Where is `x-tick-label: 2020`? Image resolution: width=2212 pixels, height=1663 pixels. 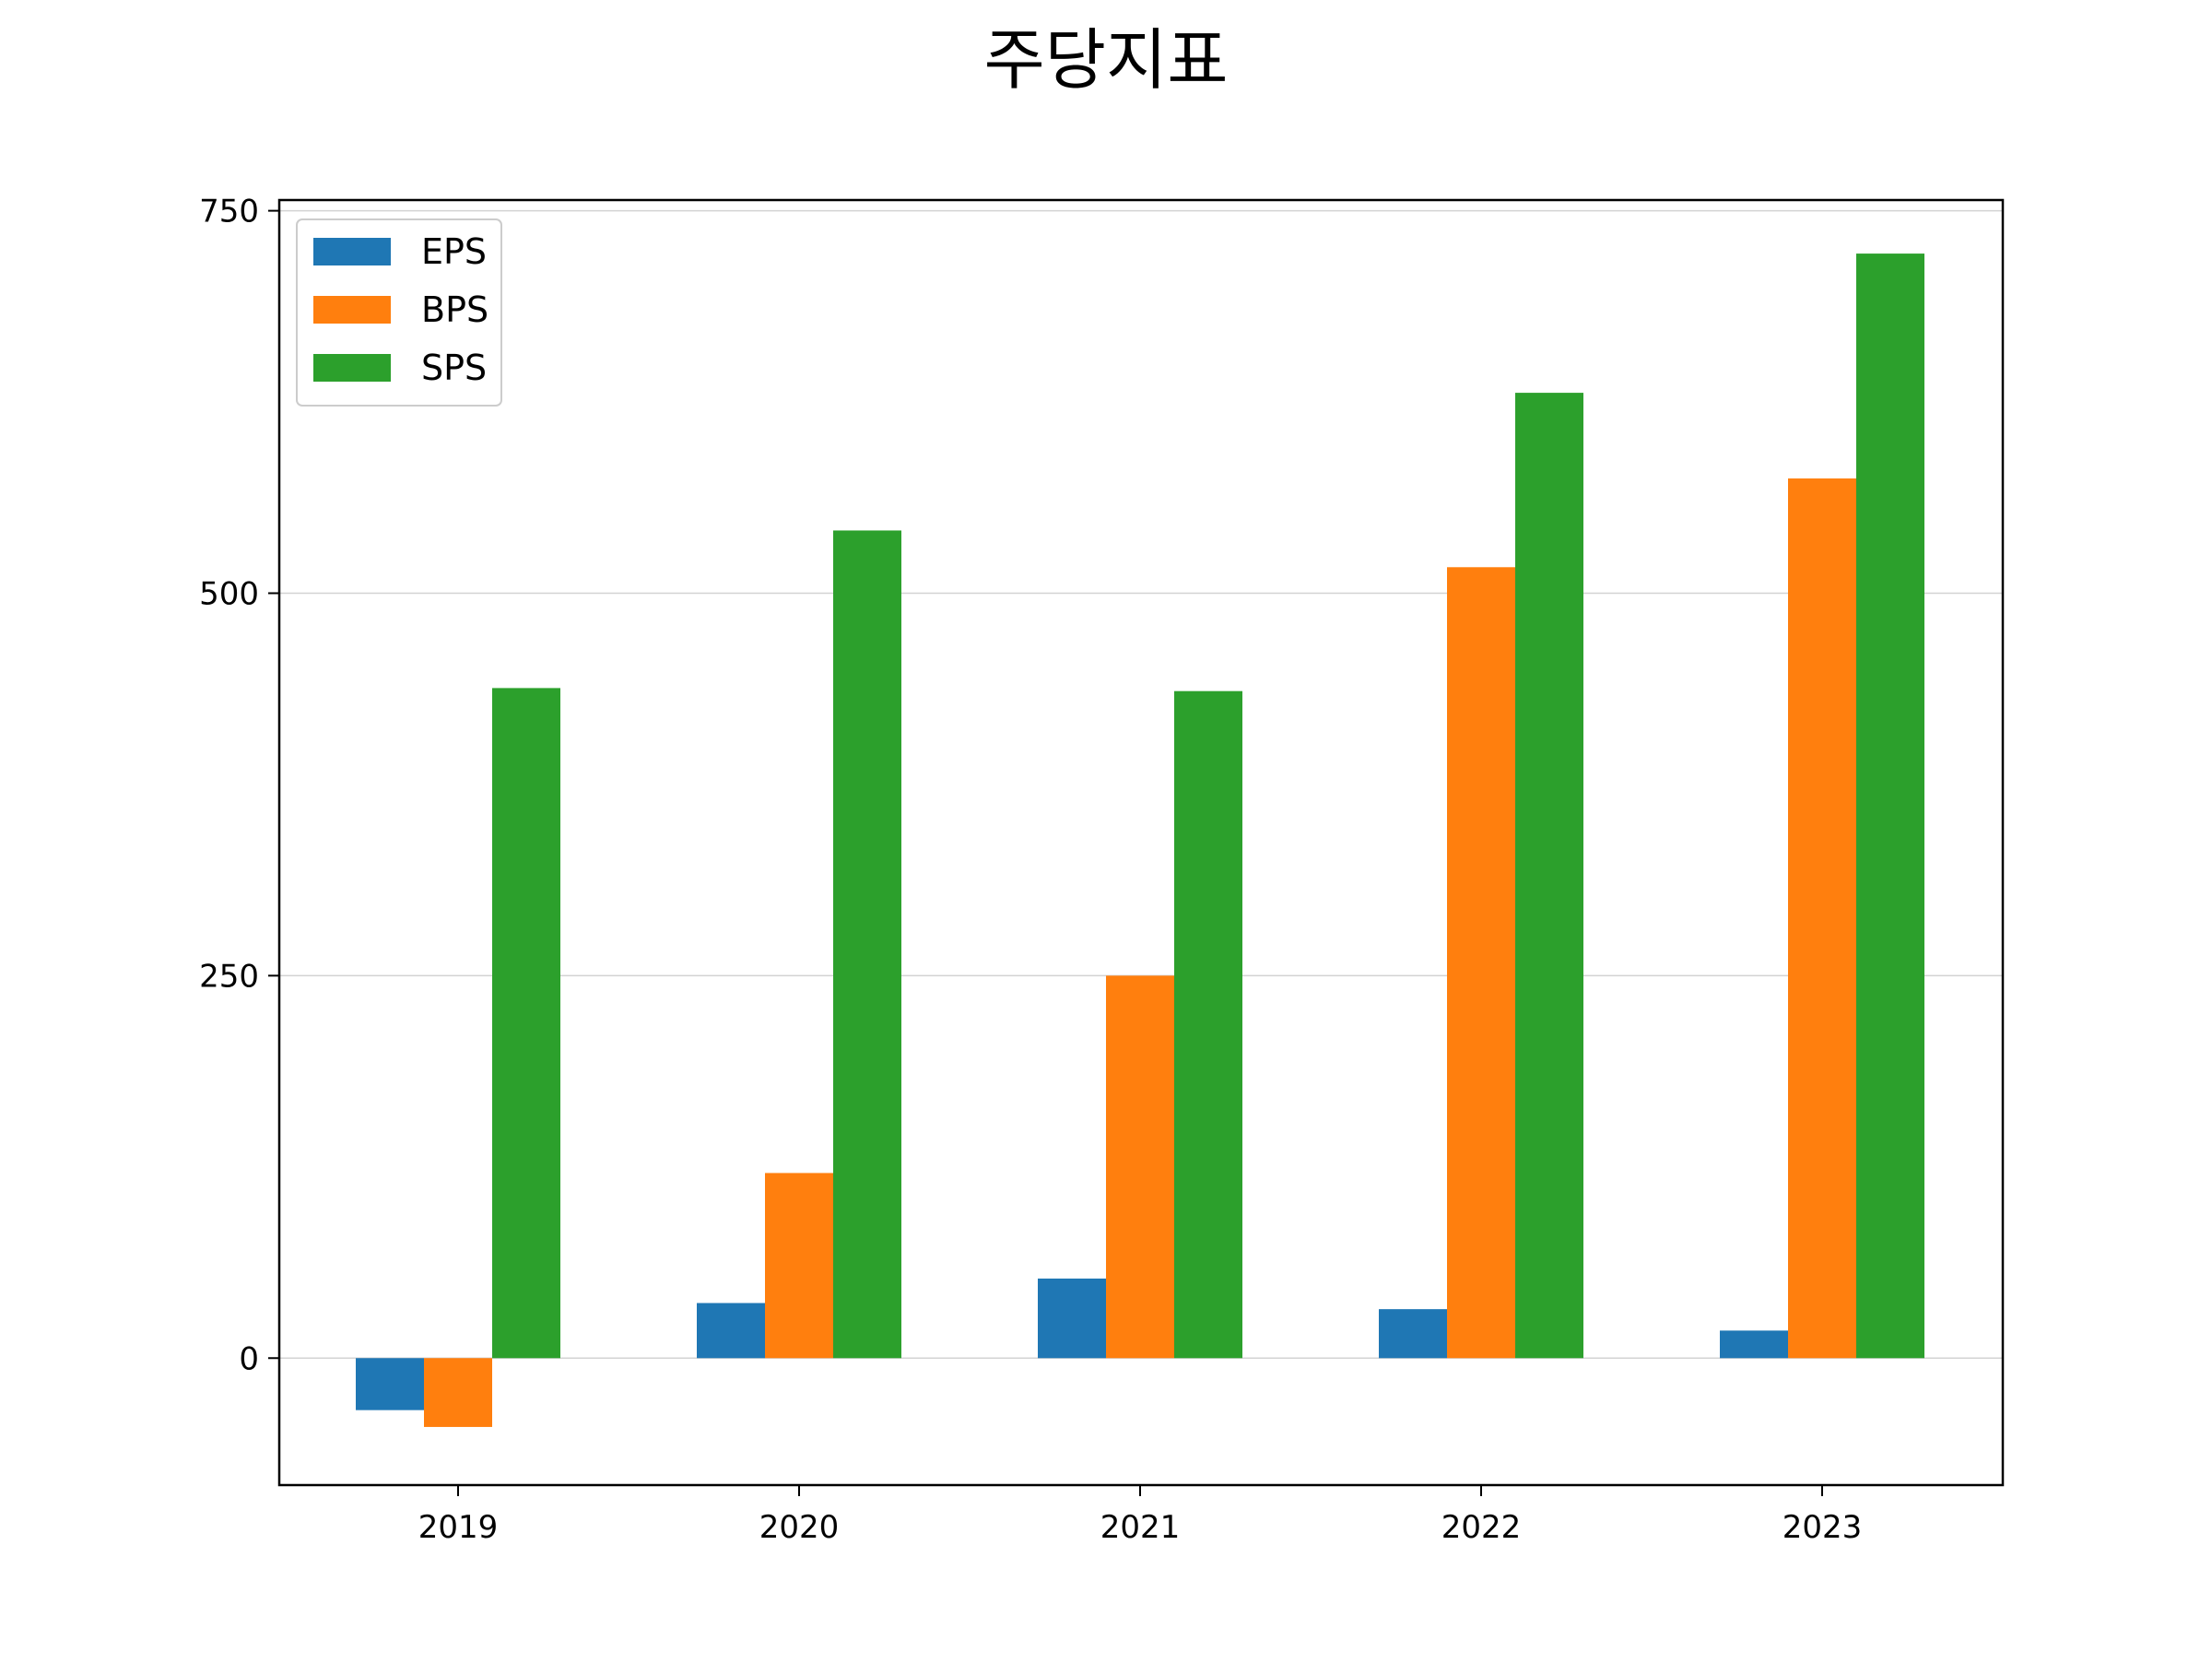
x-tick-label: 2020 is located at coordinates (799, 1527).